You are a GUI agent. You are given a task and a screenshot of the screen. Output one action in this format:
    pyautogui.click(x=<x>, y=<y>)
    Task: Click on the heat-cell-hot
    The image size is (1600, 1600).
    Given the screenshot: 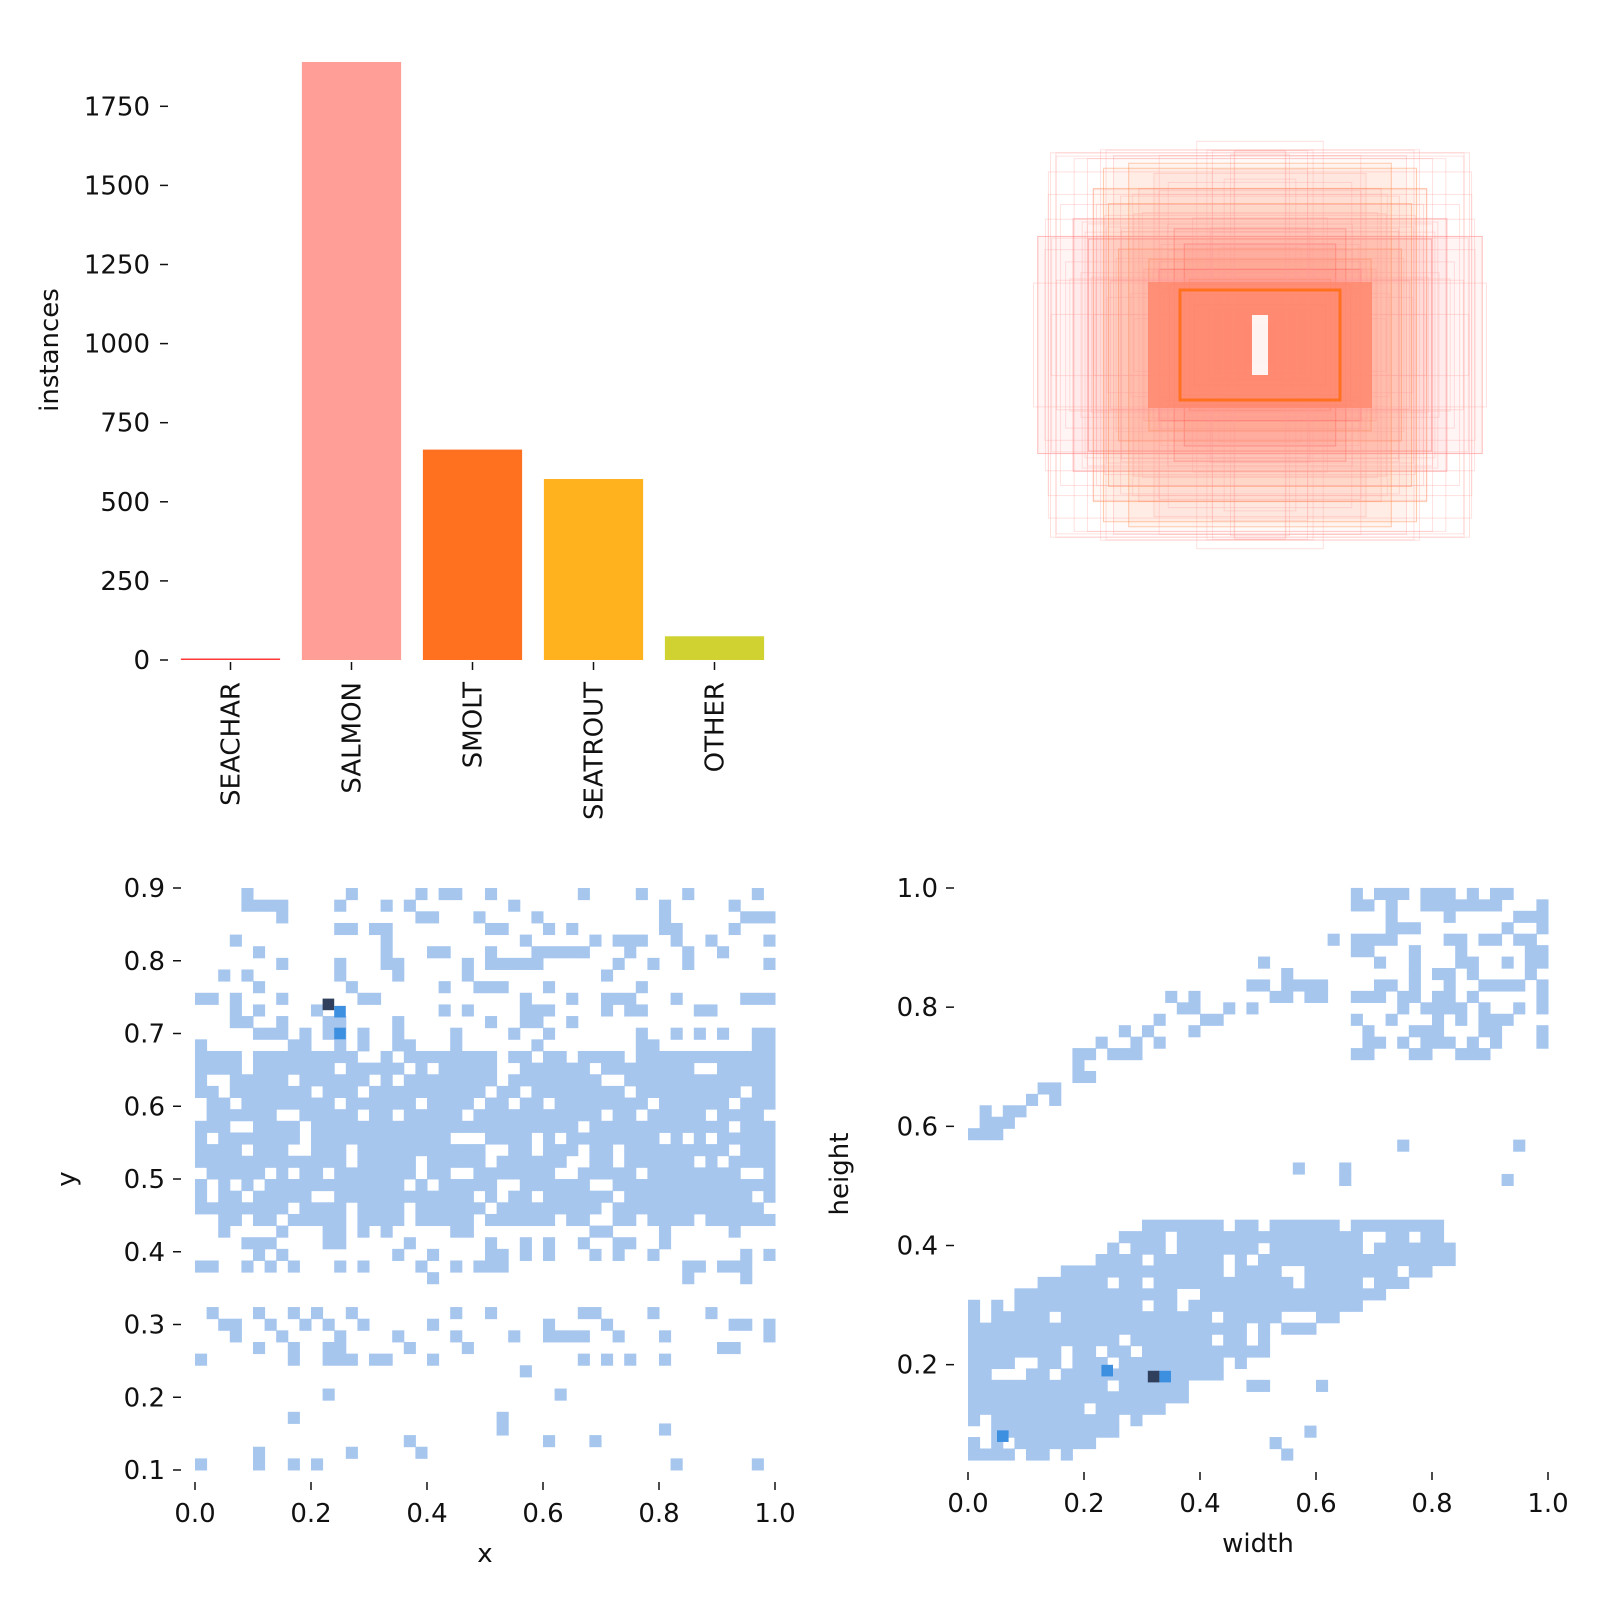 What is the action you would take?
    pyautogui.click(x=1165, y=1376)
    